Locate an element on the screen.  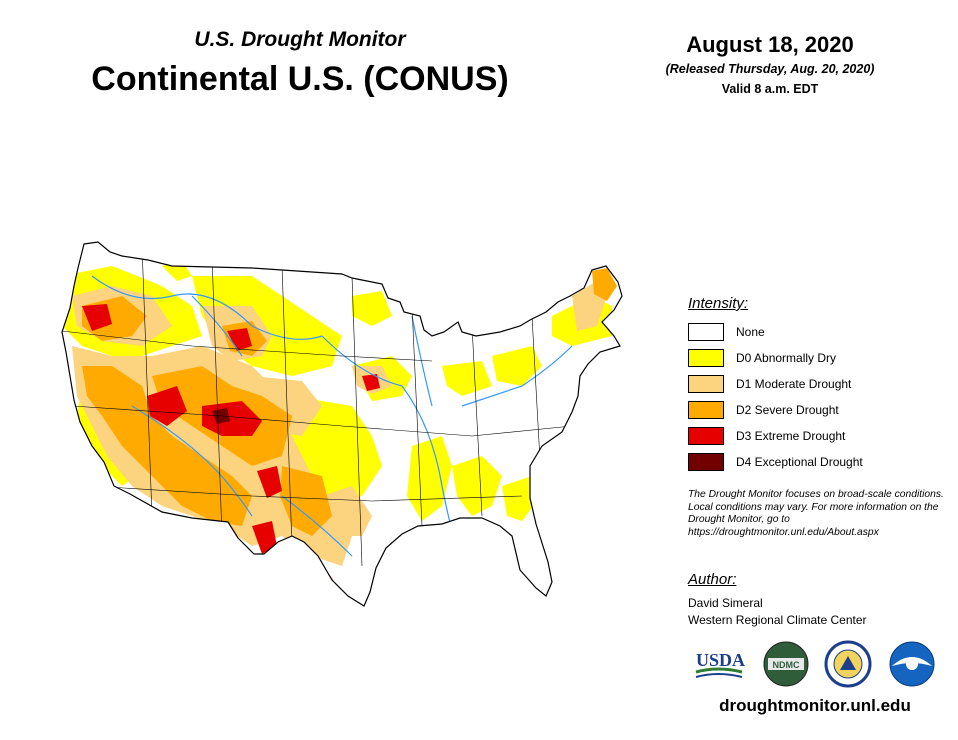
valid-time: Valid 8 a.m. EDT is located at coordinates (770, 89).